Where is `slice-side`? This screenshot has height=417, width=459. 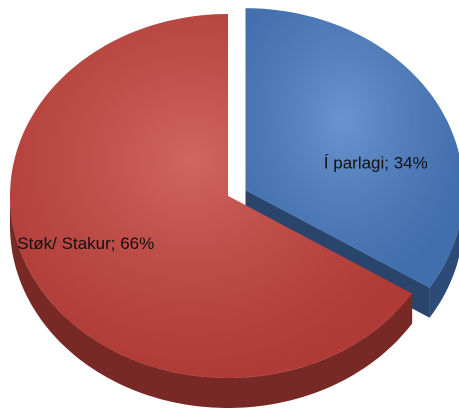
slice-side is located at coordinates (444, 272).